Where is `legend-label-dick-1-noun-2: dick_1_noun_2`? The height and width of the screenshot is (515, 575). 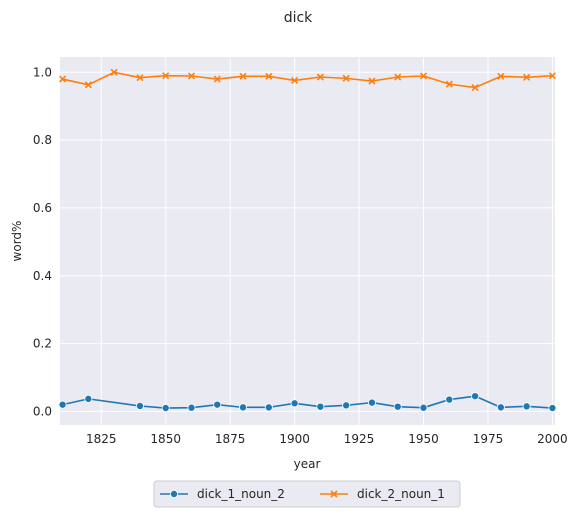 legend-label-dick-1-noun-2: dick_1_noun_2 is located at coordinates (241, 494).